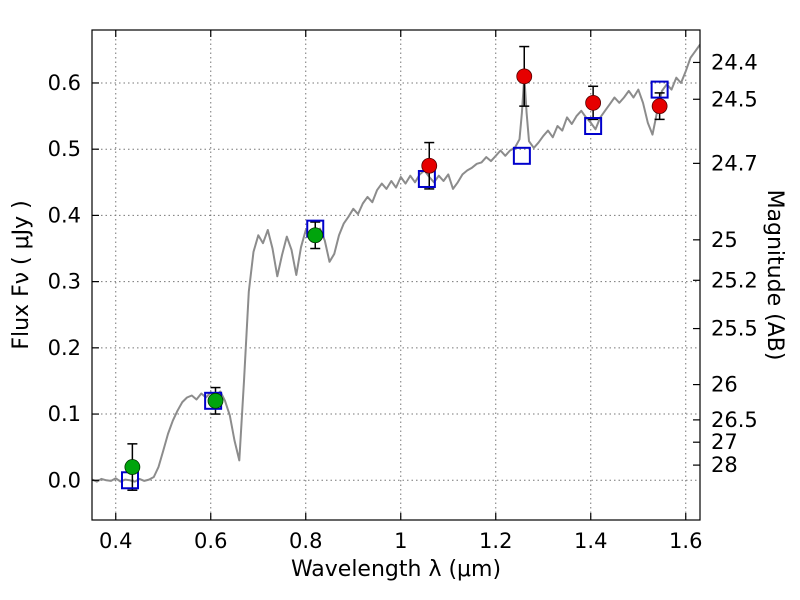  I want to click on y-axis-label-right: Magnitude (AB), so click(774, 275).